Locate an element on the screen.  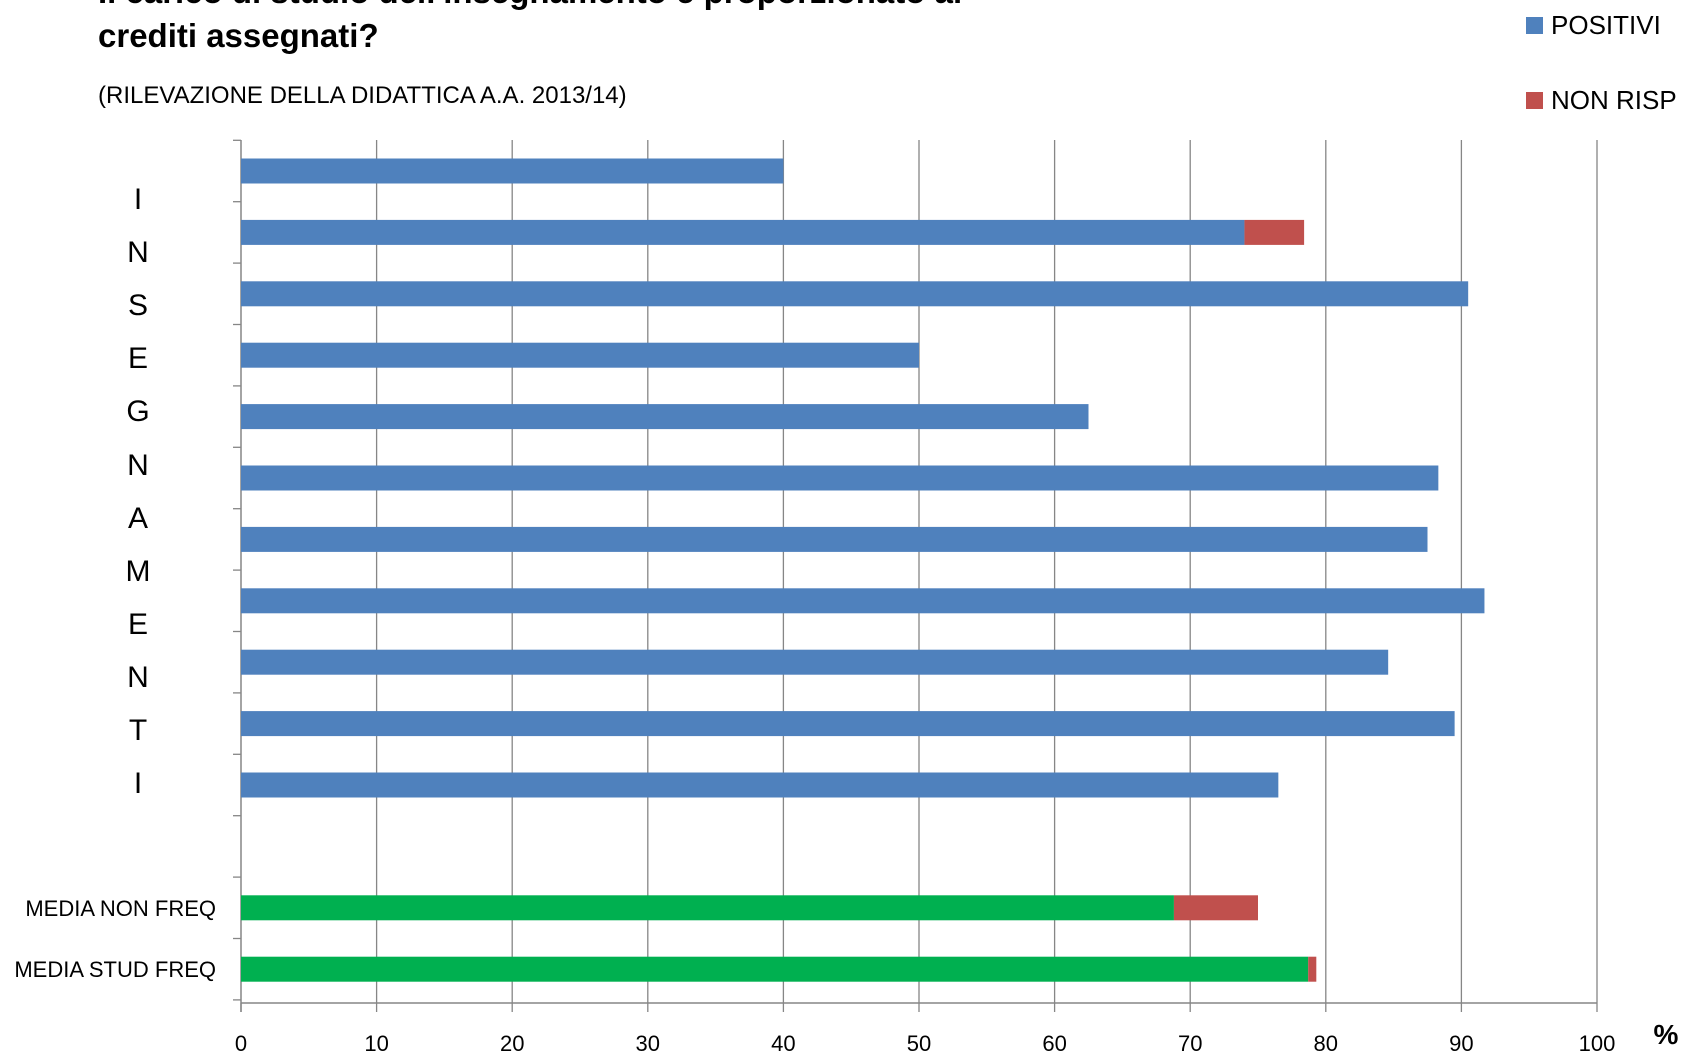
legend-swatch-positivi is located at coordinates (1534, 25).